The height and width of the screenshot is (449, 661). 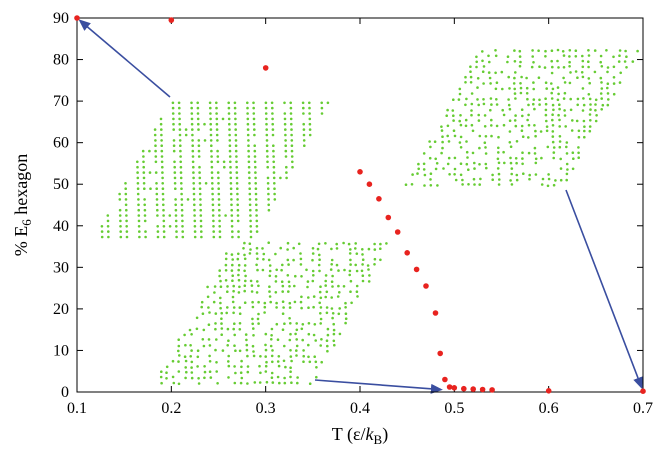 What do you see at coordinates (61, 101) in the screenshot?
I see `y-tick-label: 70` at bounding box center [61, 101].